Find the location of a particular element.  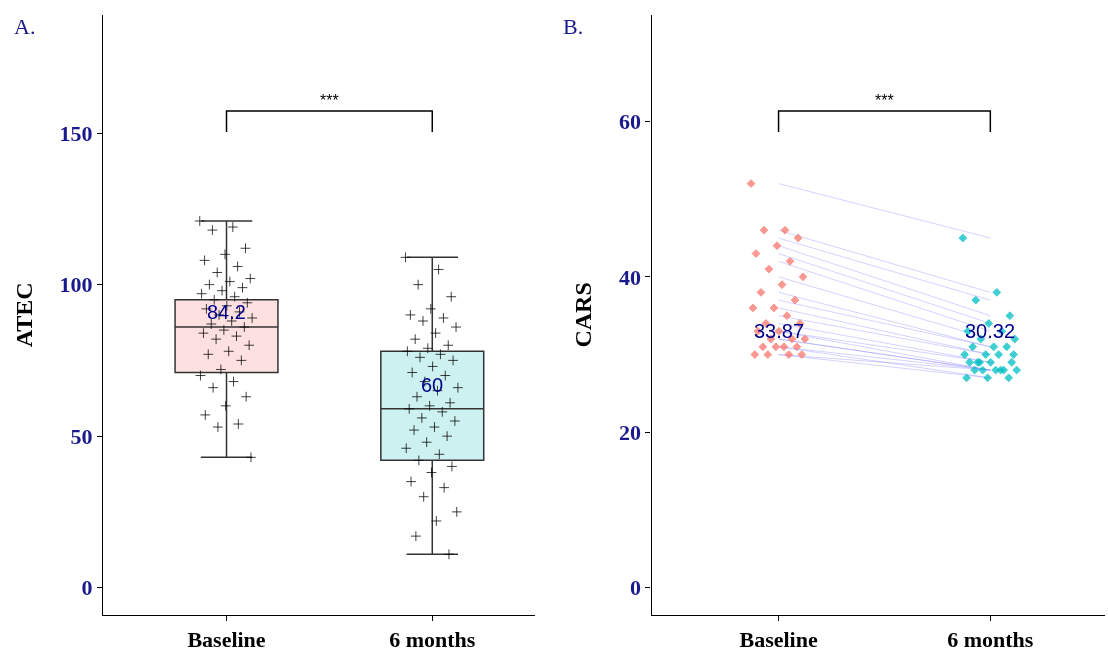

y-tick-label: 20 is located at coordinates (630, 432).